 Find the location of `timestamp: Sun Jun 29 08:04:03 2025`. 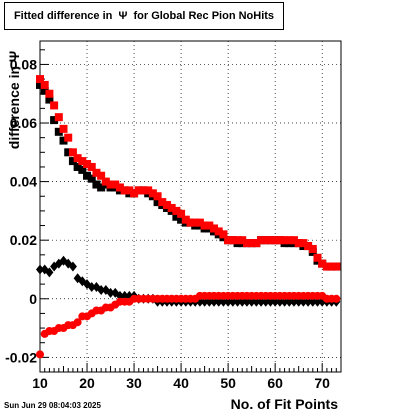

timestamp: Sun Jun 29 08:04:03 2025 is located at coordinates (52, 405).